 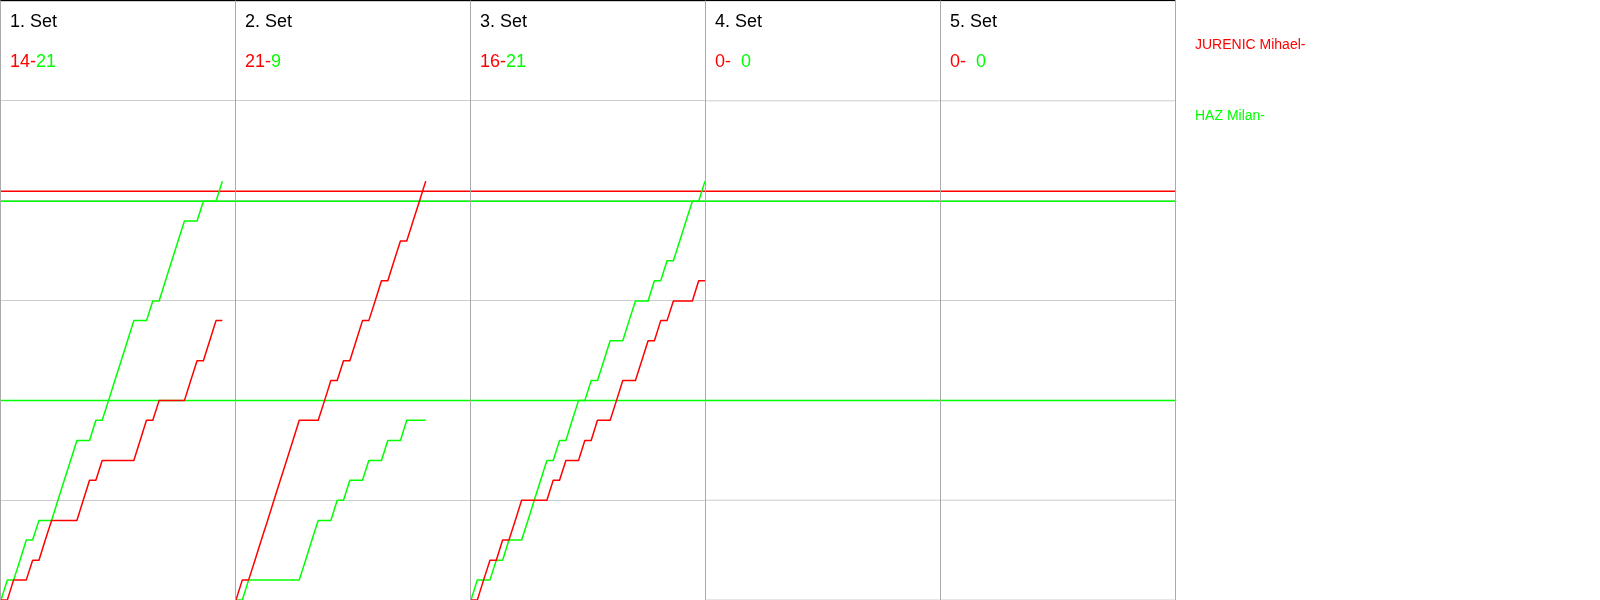 I want to click on chart-subtitle: 14-21, so click(x=33, y=61).